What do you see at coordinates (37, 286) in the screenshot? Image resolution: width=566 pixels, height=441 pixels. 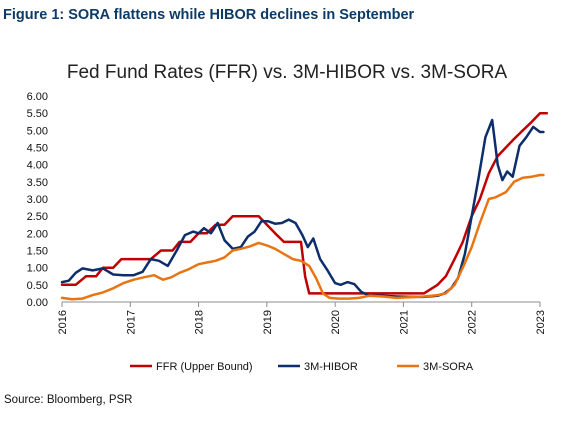 I see `y-tick-label: 0.50` at bounding box center [37, 286].